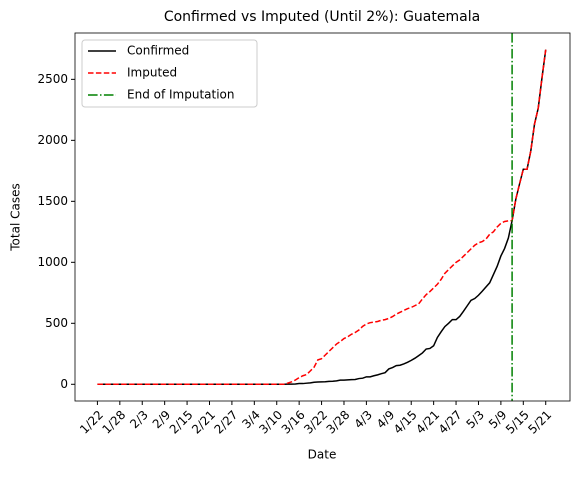 This screenshot has width=580, height=477. Describe the element at coordinates (16, 217) in the screenshot. I see `y-axis-label: Total Cases` at that location.